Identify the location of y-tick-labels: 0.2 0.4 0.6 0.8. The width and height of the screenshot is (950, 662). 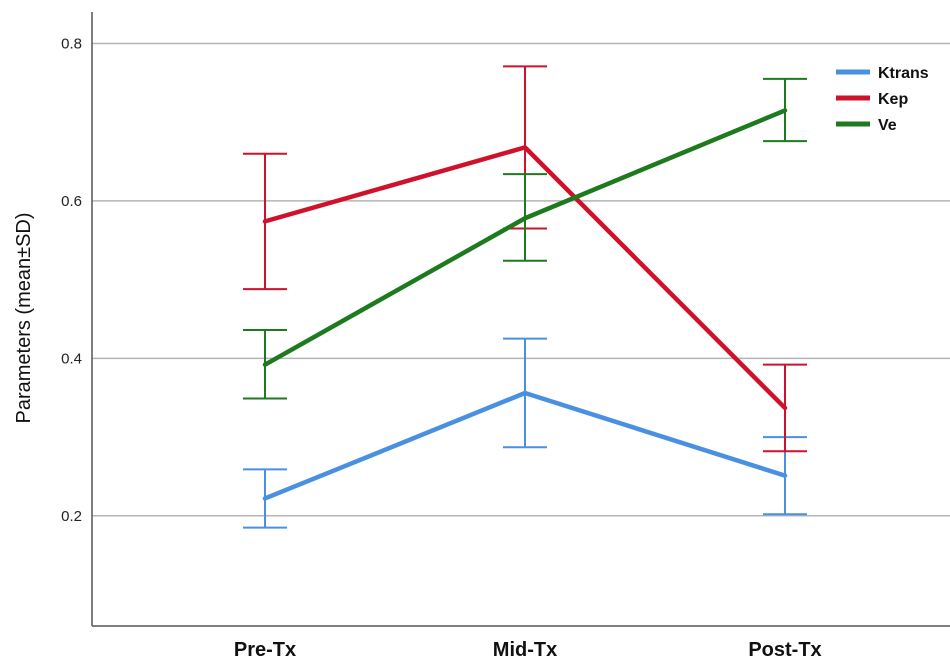
(71, 279).